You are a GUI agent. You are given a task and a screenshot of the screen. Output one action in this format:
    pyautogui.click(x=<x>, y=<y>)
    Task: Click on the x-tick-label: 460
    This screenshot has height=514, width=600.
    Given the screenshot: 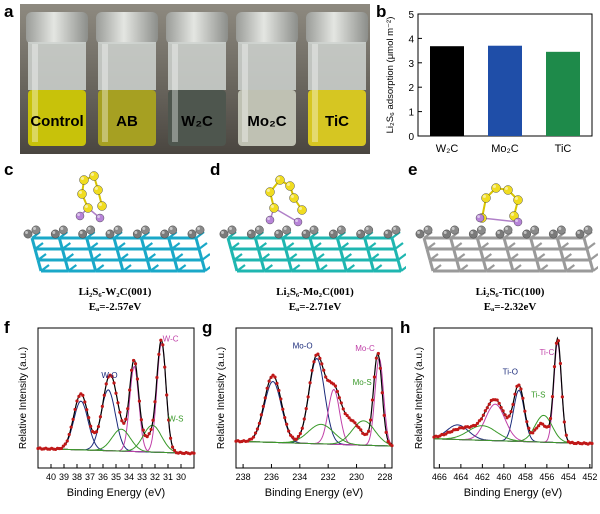 What is the action you would take?
    pyautogui.click(x=503, y=477)
    